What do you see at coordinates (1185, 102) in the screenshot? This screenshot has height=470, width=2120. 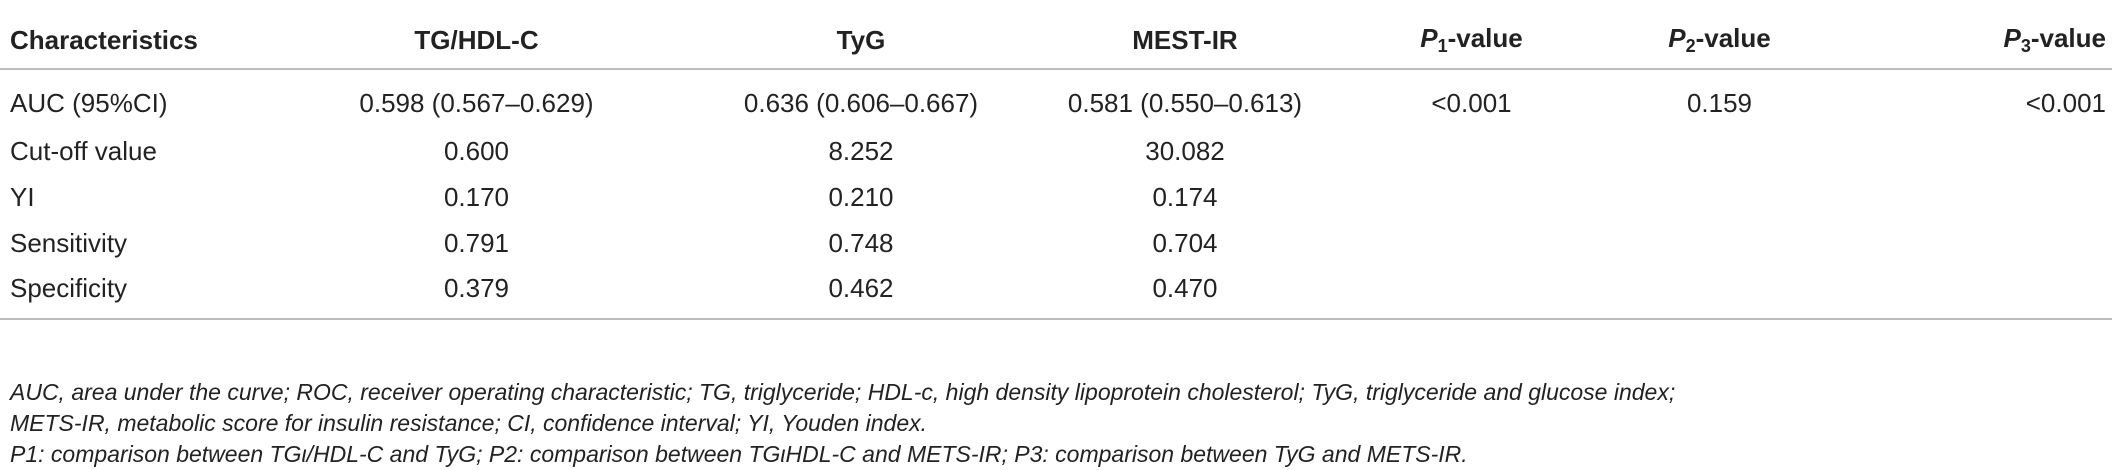 I see `table-cell: 0.581 (0.550–0.613)` at bounding box center [1185, 102].